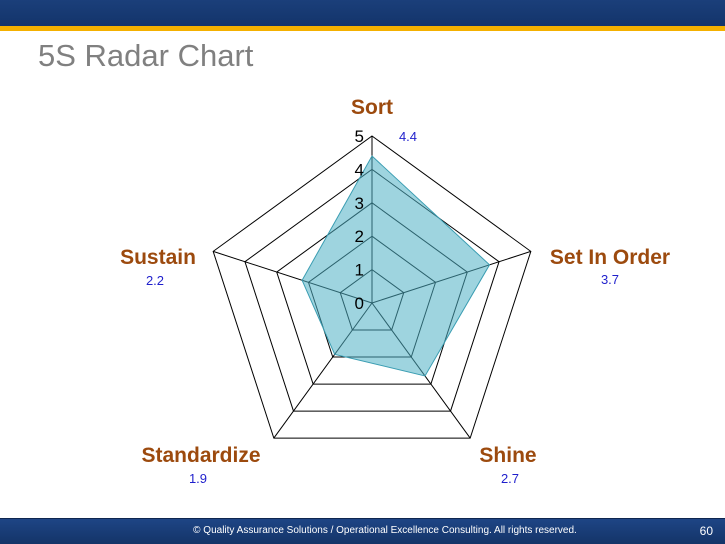 The height and width of the screenshot is (544, 725). What do you see at coordinates (359, 169) in the screenshot?
I see `tick-label-4: 4` at bounding box center [359, 169].